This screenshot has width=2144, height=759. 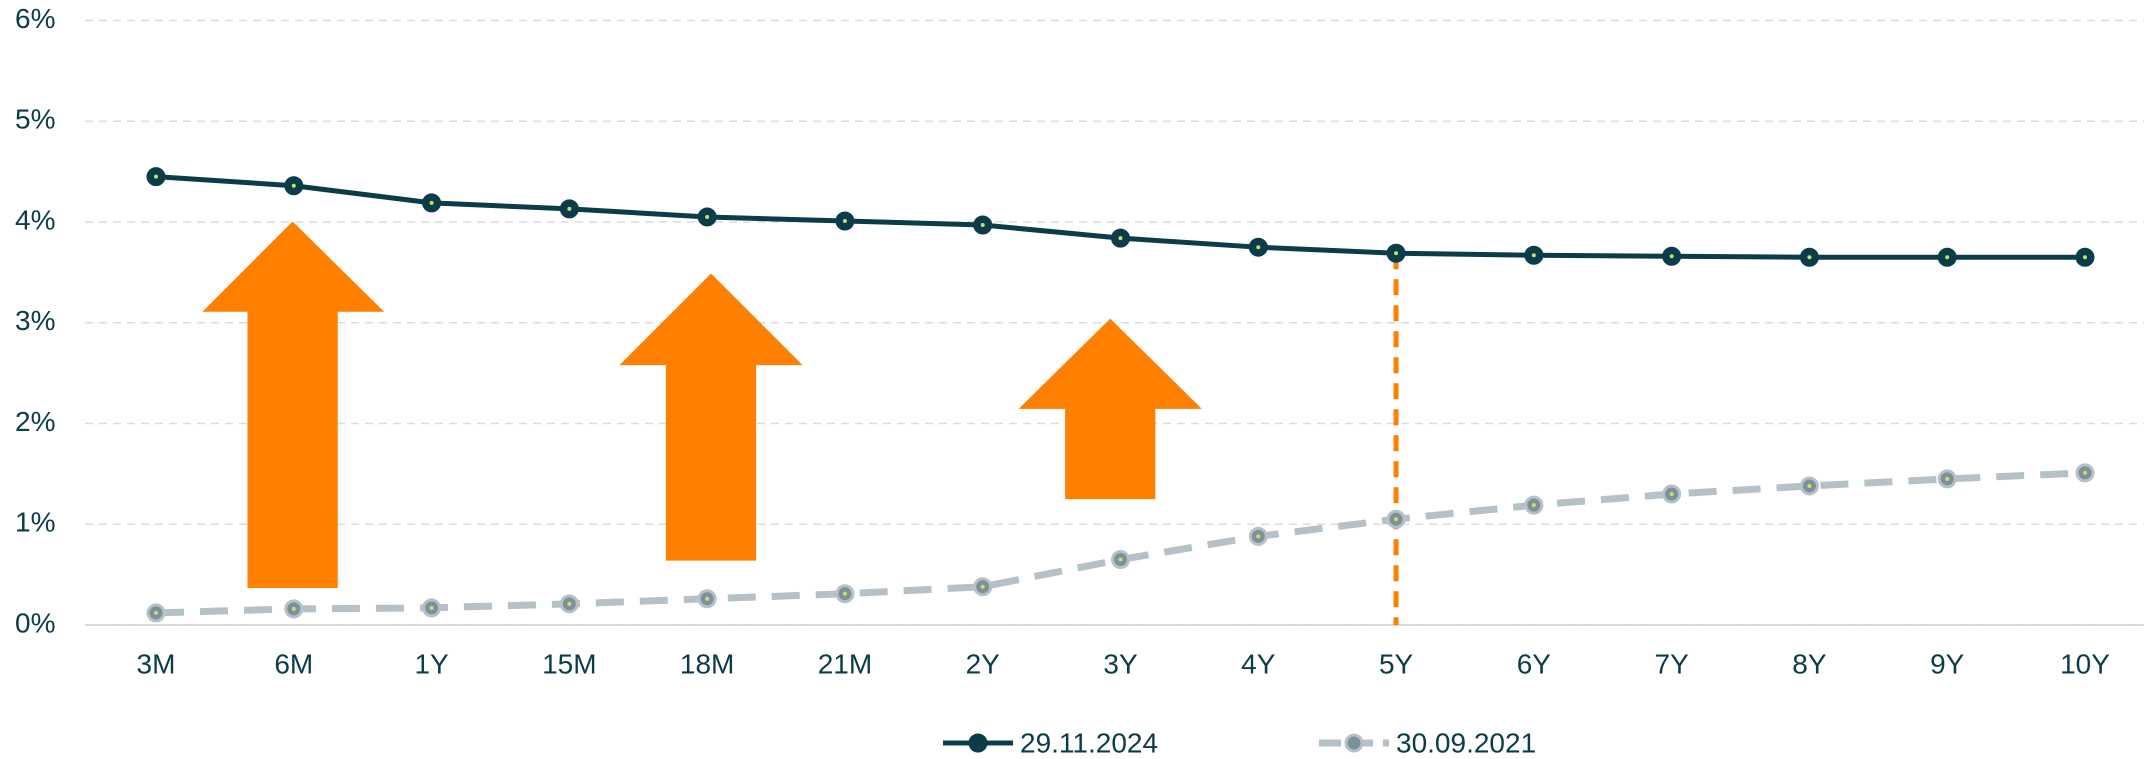 What do you see at coordinates (569, 663) in the screenshot?
I see `x-tick-label: 15M` at bounding box center [569, 663].